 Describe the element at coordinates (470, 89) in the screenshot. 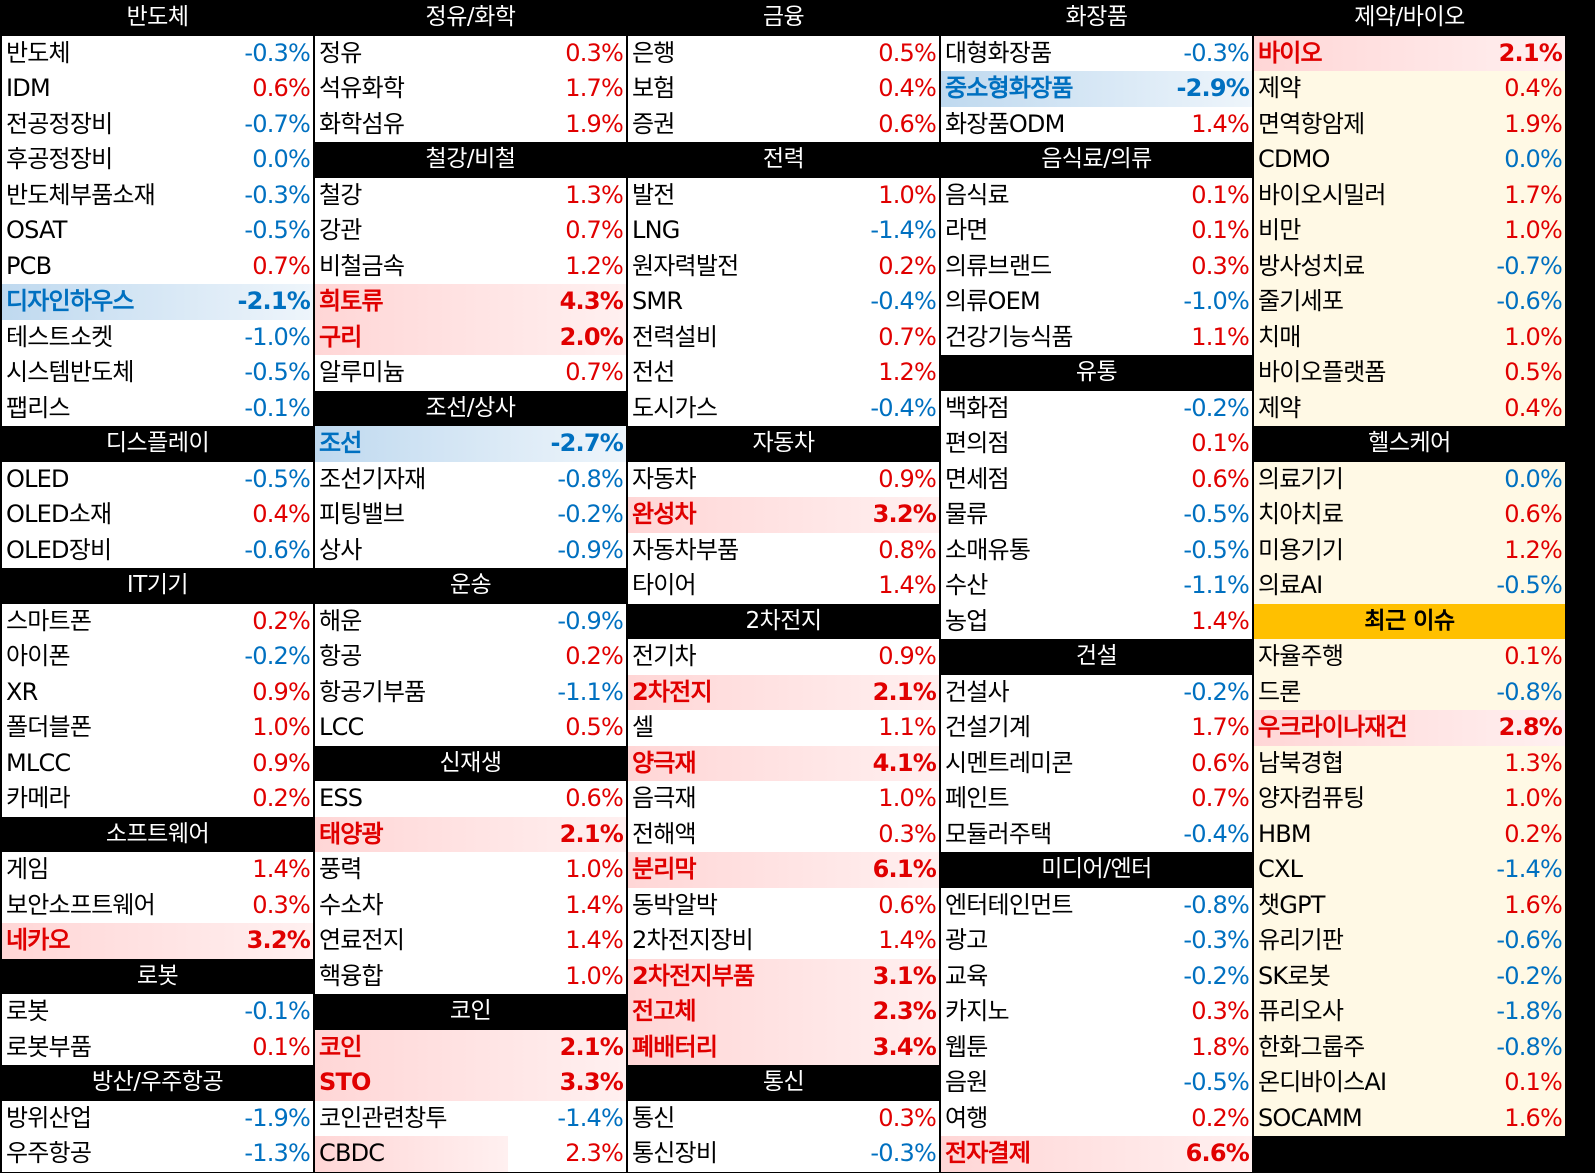

I see `sector-row: 석유화학 1.7%` at that location.